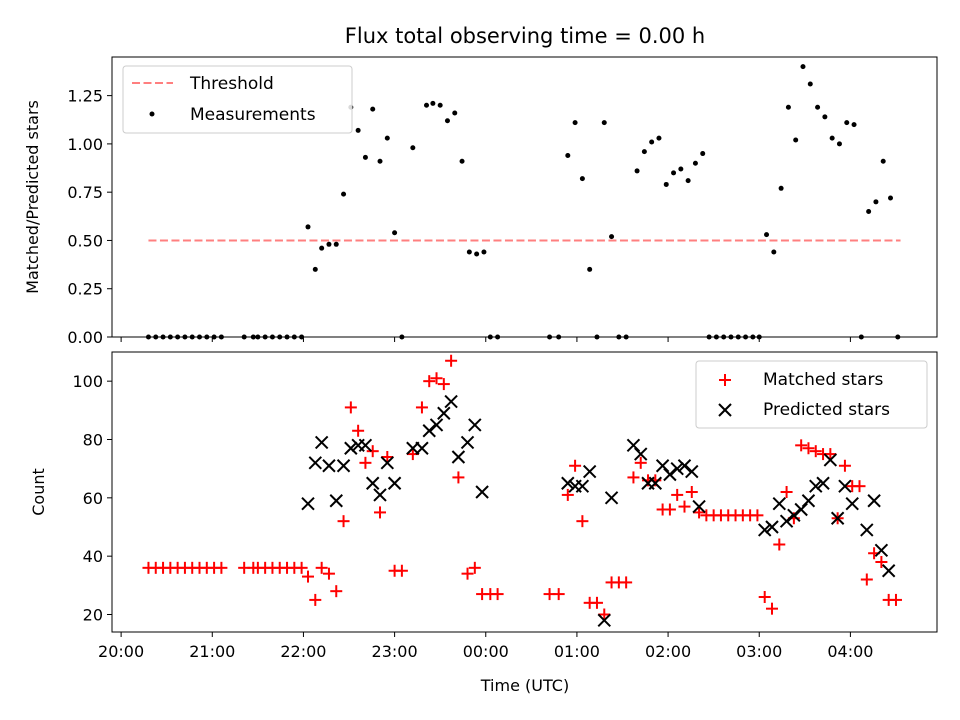  What do you see at coordinates (85, 192) in the screenshot?
I see `top-y-tick-label: 0.75` at bounding box center [85, 192].